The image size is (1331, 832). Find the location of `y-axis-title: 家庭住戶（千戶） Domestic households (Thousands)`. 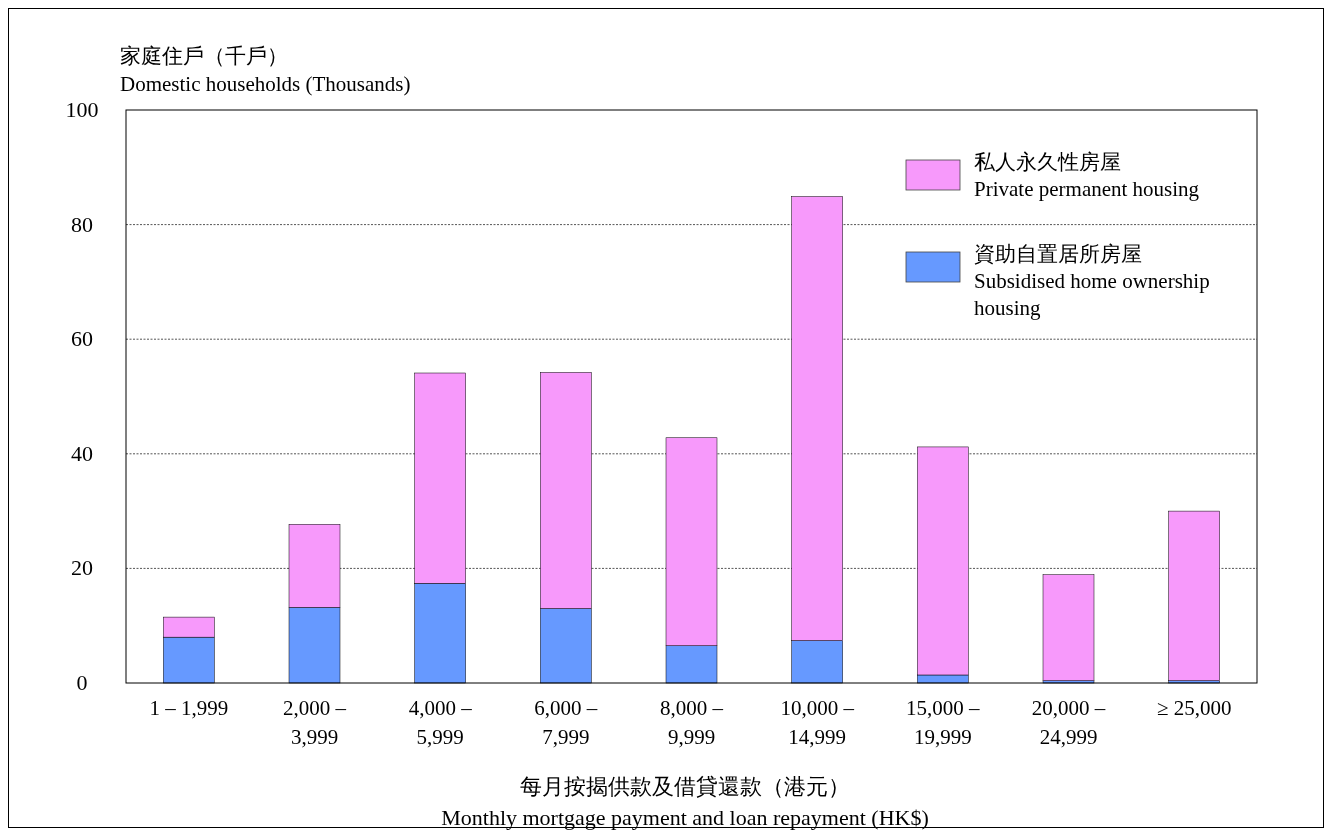

y-axis-title: 家庭住戶（千戶） Domestic households (Thousands) is located at coordinates (265, 70).